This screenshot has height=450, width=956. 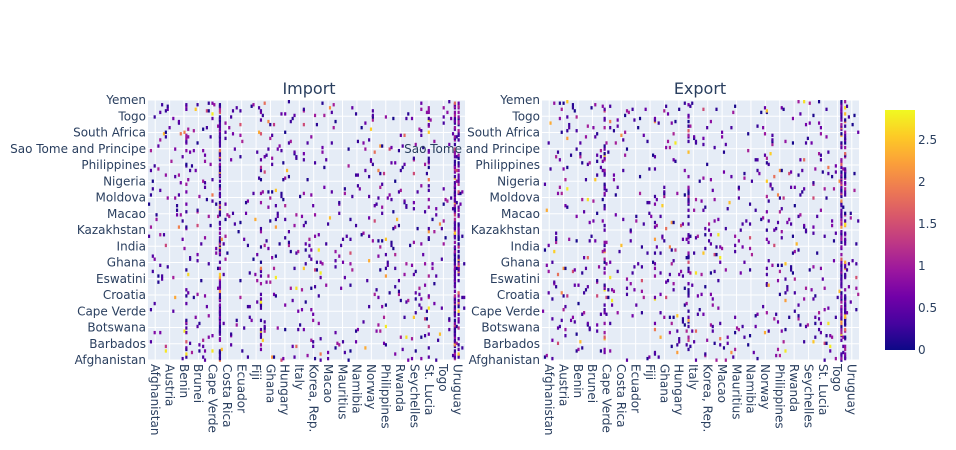 I want to click on x-tick-label: Brunei, so click(x=198, y=383).